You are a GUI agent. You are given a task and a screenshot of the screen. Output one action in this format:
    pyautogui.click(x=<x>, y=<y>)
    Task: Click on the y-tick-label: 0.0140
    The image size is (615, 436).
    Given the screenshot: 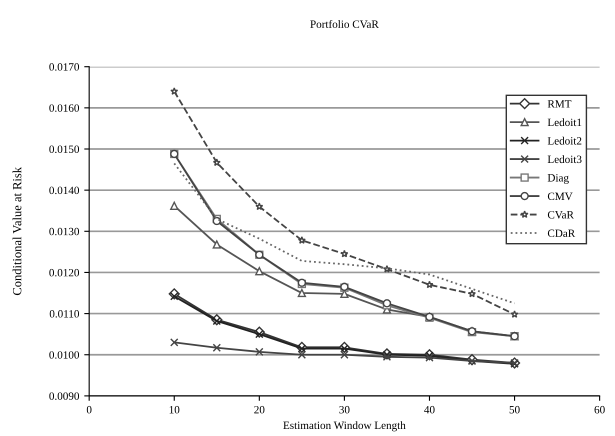 What is the action you would take?
    pyautogui.click(x=64, y=190)
    